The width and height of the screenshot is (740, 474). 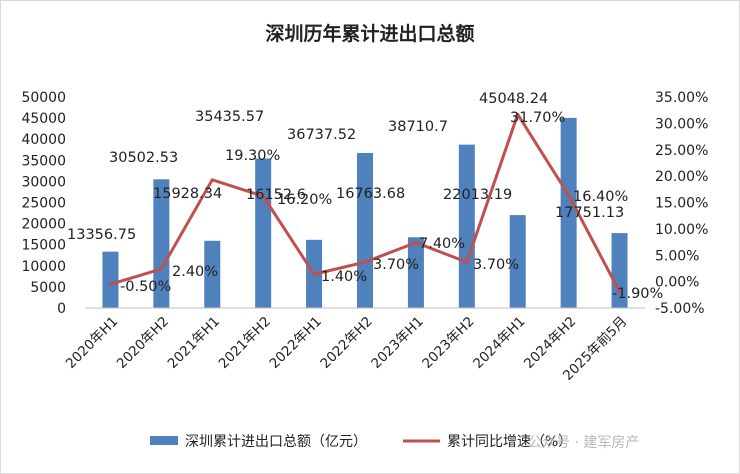 What do you see at coordinates (43, 182) in the screenshot?
I see `left-tick-label-6: 30000` at bounding box center [43, 182].